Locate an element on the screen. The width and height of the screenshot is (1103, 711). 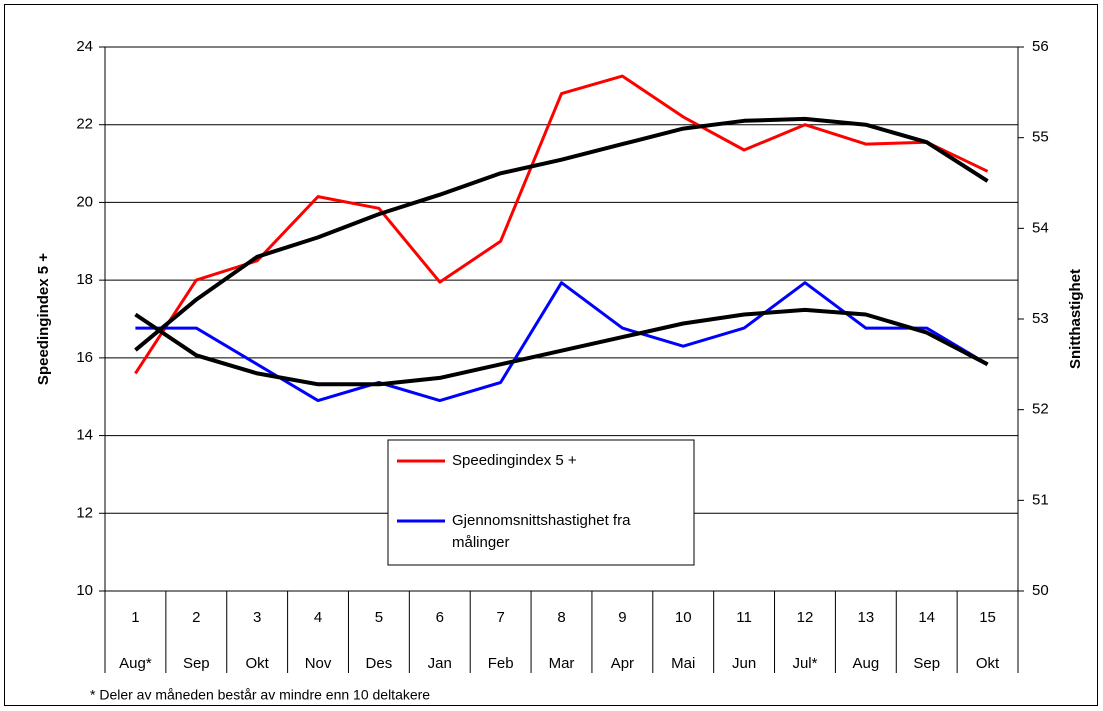
y2-axis-title: Snitthastighet is located at coordinates (1075, 319).